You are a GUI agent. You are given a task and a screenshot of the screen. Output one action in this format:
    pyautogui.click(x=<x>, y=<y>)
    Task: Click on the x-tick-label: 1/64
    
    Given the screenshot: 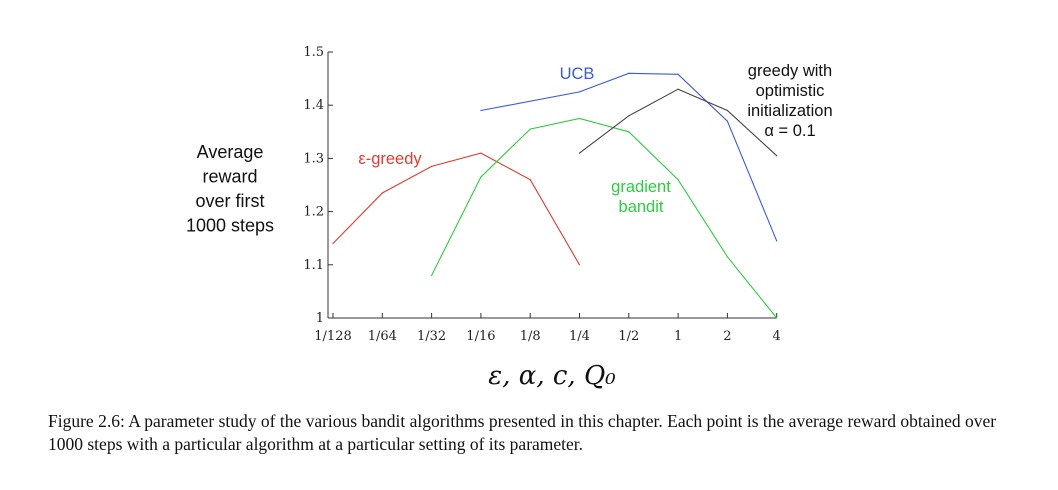 What is the action you would take?
    pyautogui.click(x=382, y=336)
    